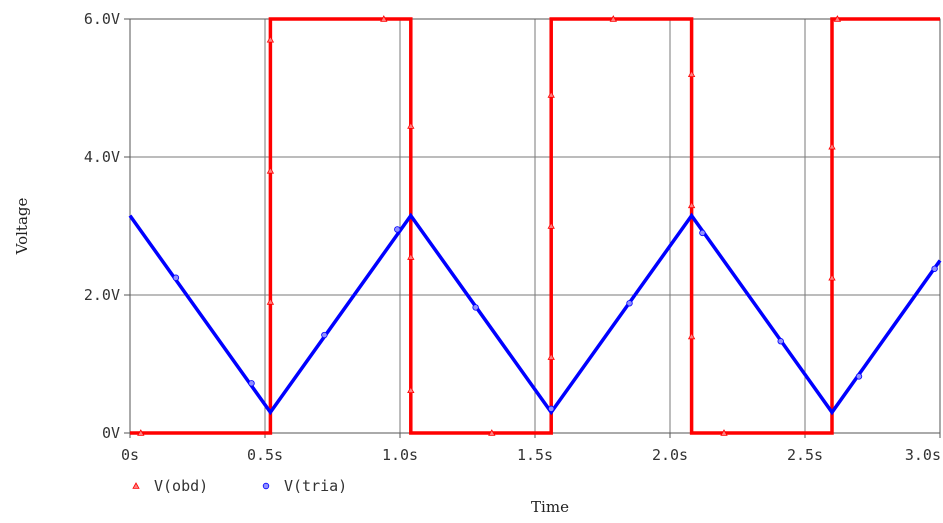  Describe the element at coordinates (136, 485) in the screenshot. I see `legend-marker-obd` at that location.